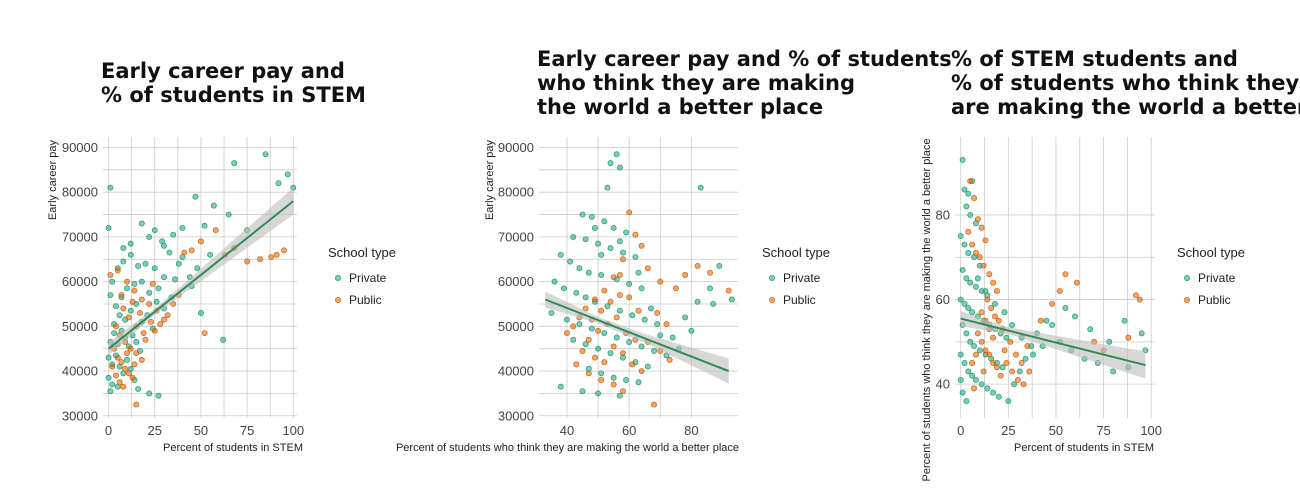 Image resolution: width=1300 pixels, height=500 pixels. Describe the element at coordinates (943, 384) in the screenshot. I see `y-tick-label: 40` at that location.